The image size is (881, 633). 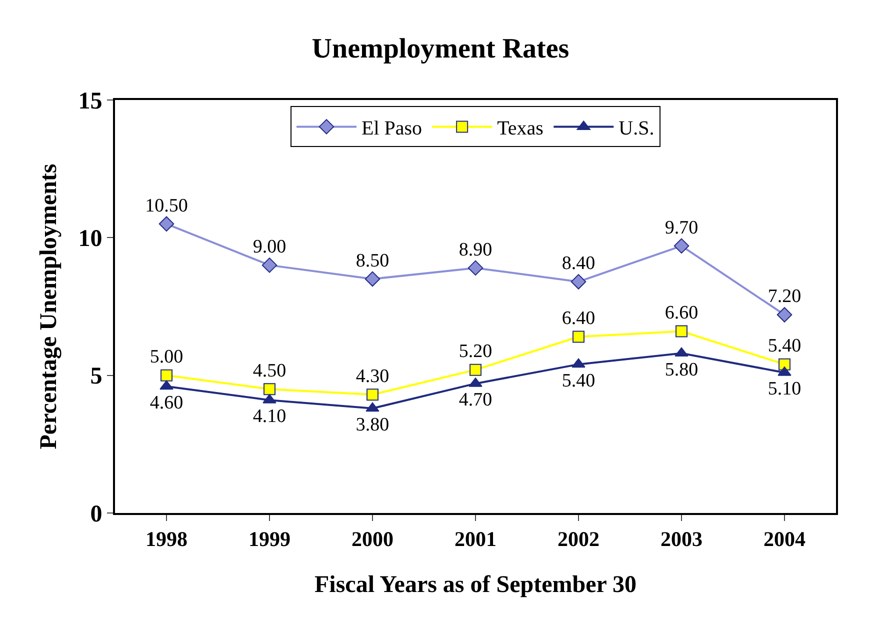 What do you see at coordinates (681, 539) in the screenshot?
I see `x-tick-label: 2003` at bounding box center [681, 539].